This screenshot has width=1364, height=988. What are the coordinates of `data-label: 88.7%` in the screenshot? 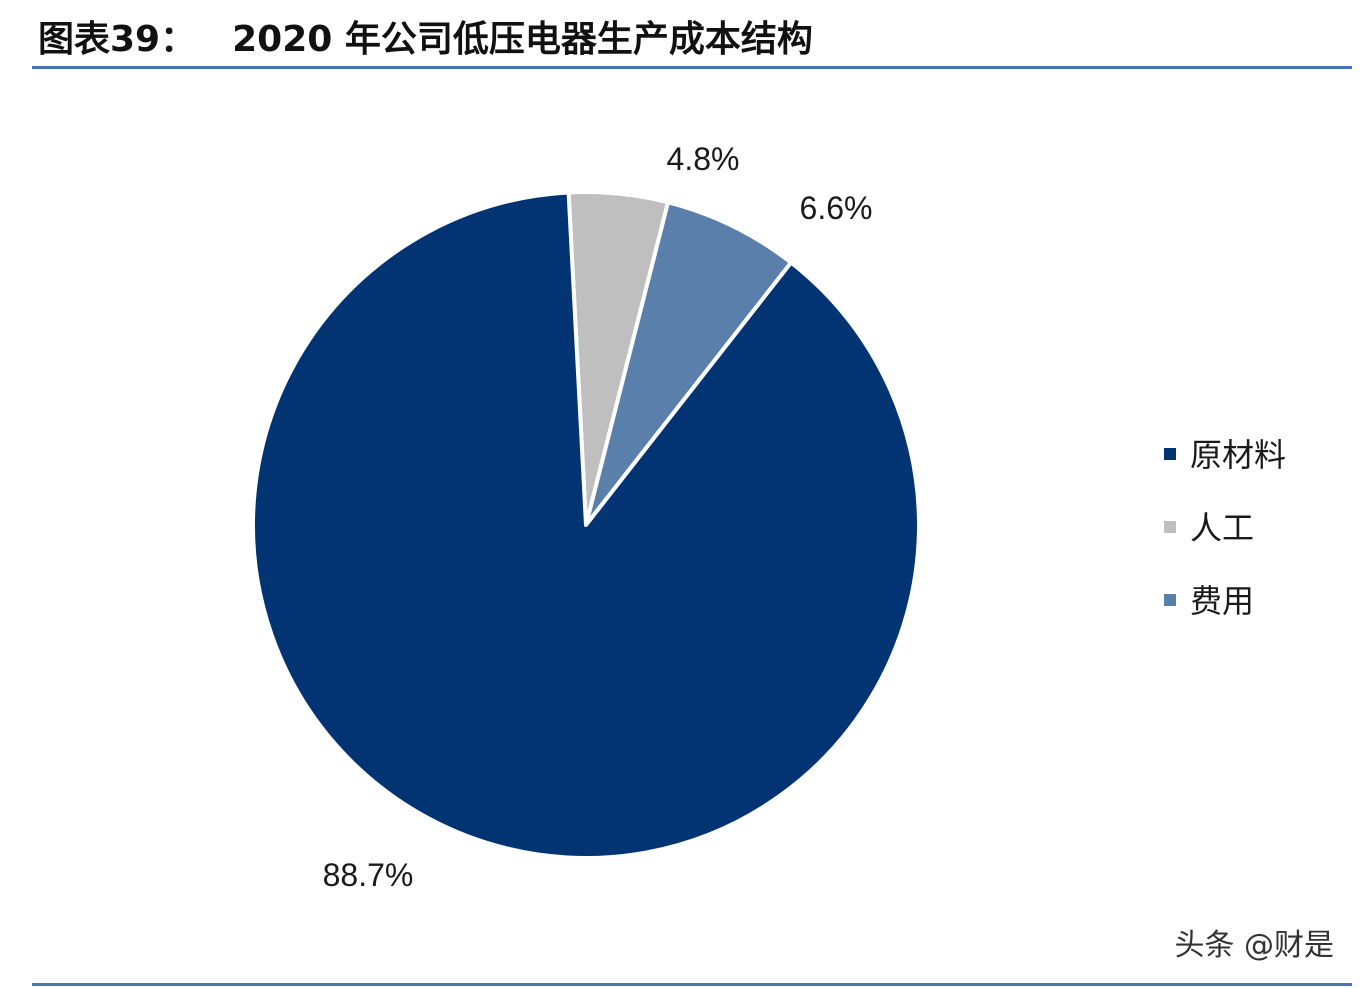 It's located at (368, 875).